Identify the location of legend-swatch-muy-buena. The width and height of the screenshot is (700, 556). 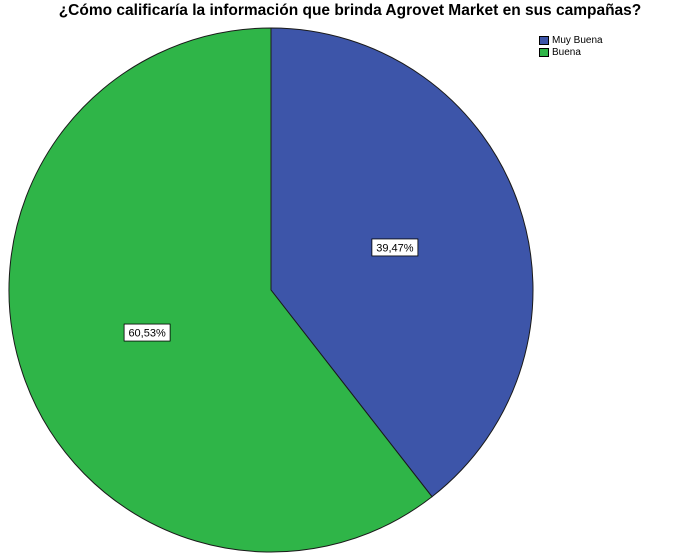
(544, 40).